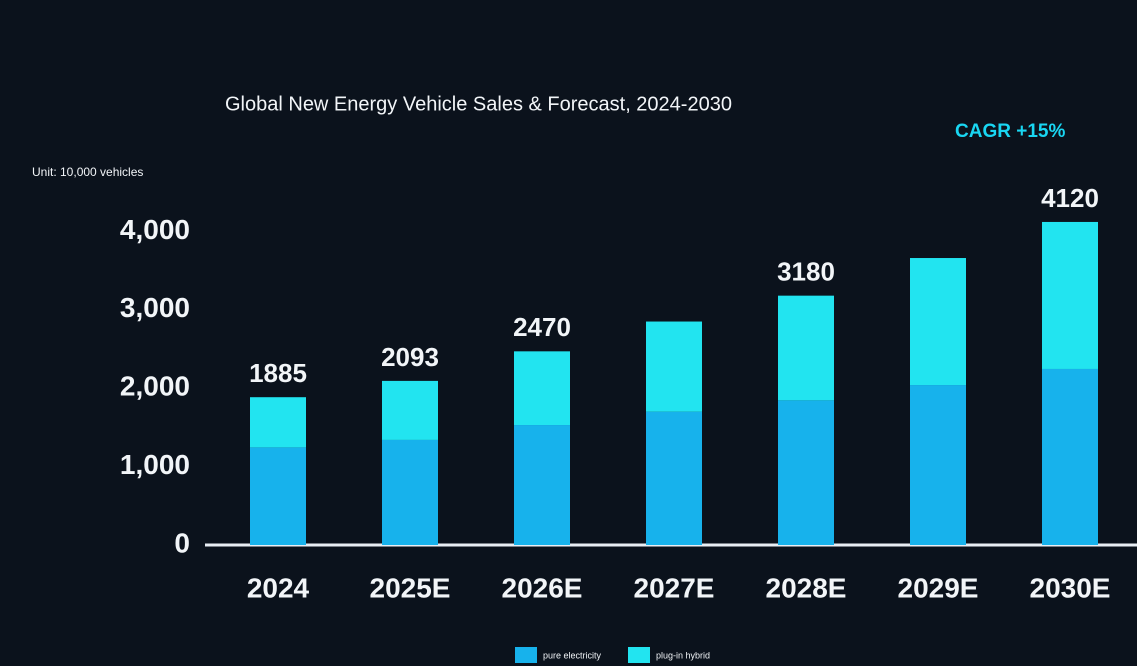 This screenshot has width=1137, height=666. What do you see at coordinates (155, 307) in the screenshot?
I see `y-tick-label: 3,000` at bounding box center [155, 307].